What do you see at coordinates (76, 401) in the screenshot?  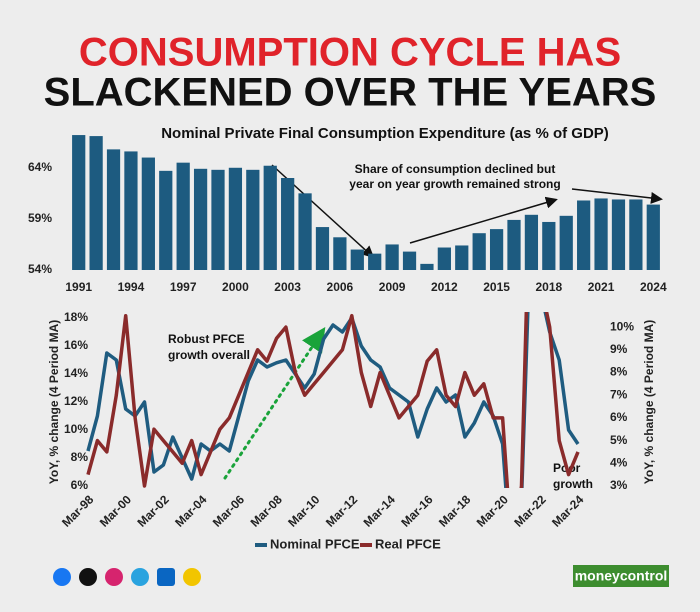 I see `y-tick-label: 12%` at bounding box center [76, 401].